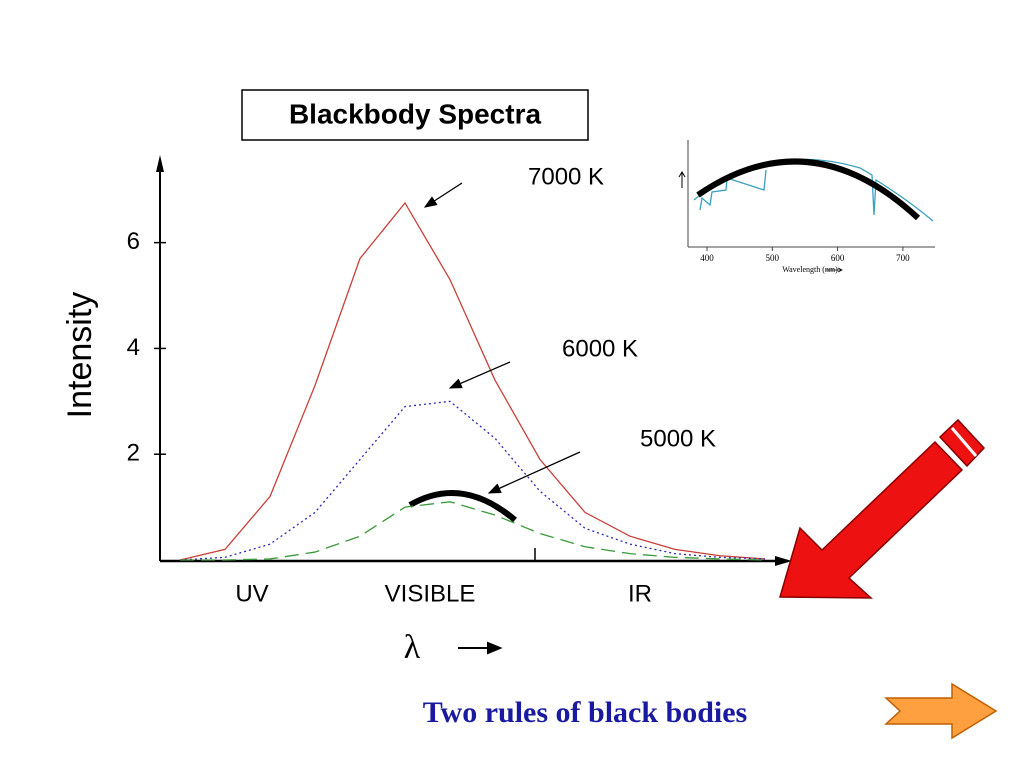 This screenshot has width=1024, height=773. I want to click on series-label: 7000 K, so click(566, 176).